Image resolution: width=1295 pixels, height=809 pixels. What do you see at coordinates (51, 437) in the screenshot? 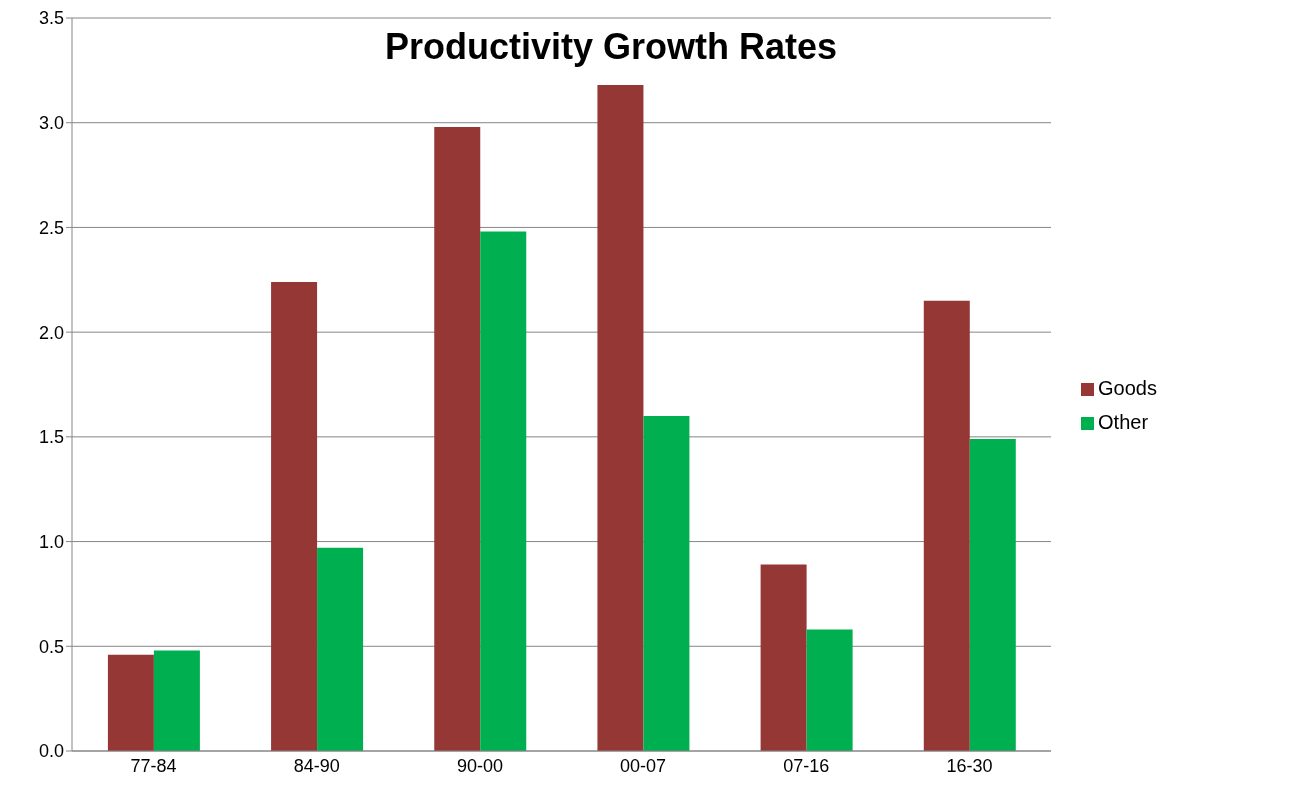
I see `y-tick-label: 1.5` at bounding box center [51, 437].